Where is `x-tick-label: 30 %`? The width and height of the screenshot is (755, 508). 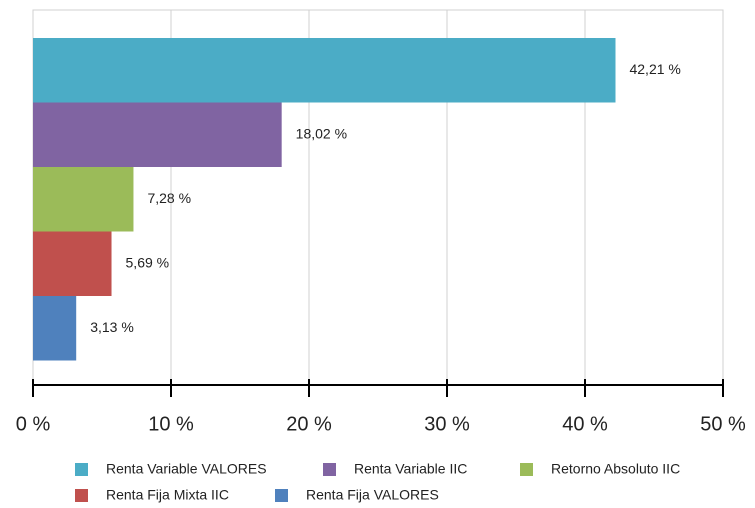
x-tick-label: 30 % is located at coordinates (447, 424).